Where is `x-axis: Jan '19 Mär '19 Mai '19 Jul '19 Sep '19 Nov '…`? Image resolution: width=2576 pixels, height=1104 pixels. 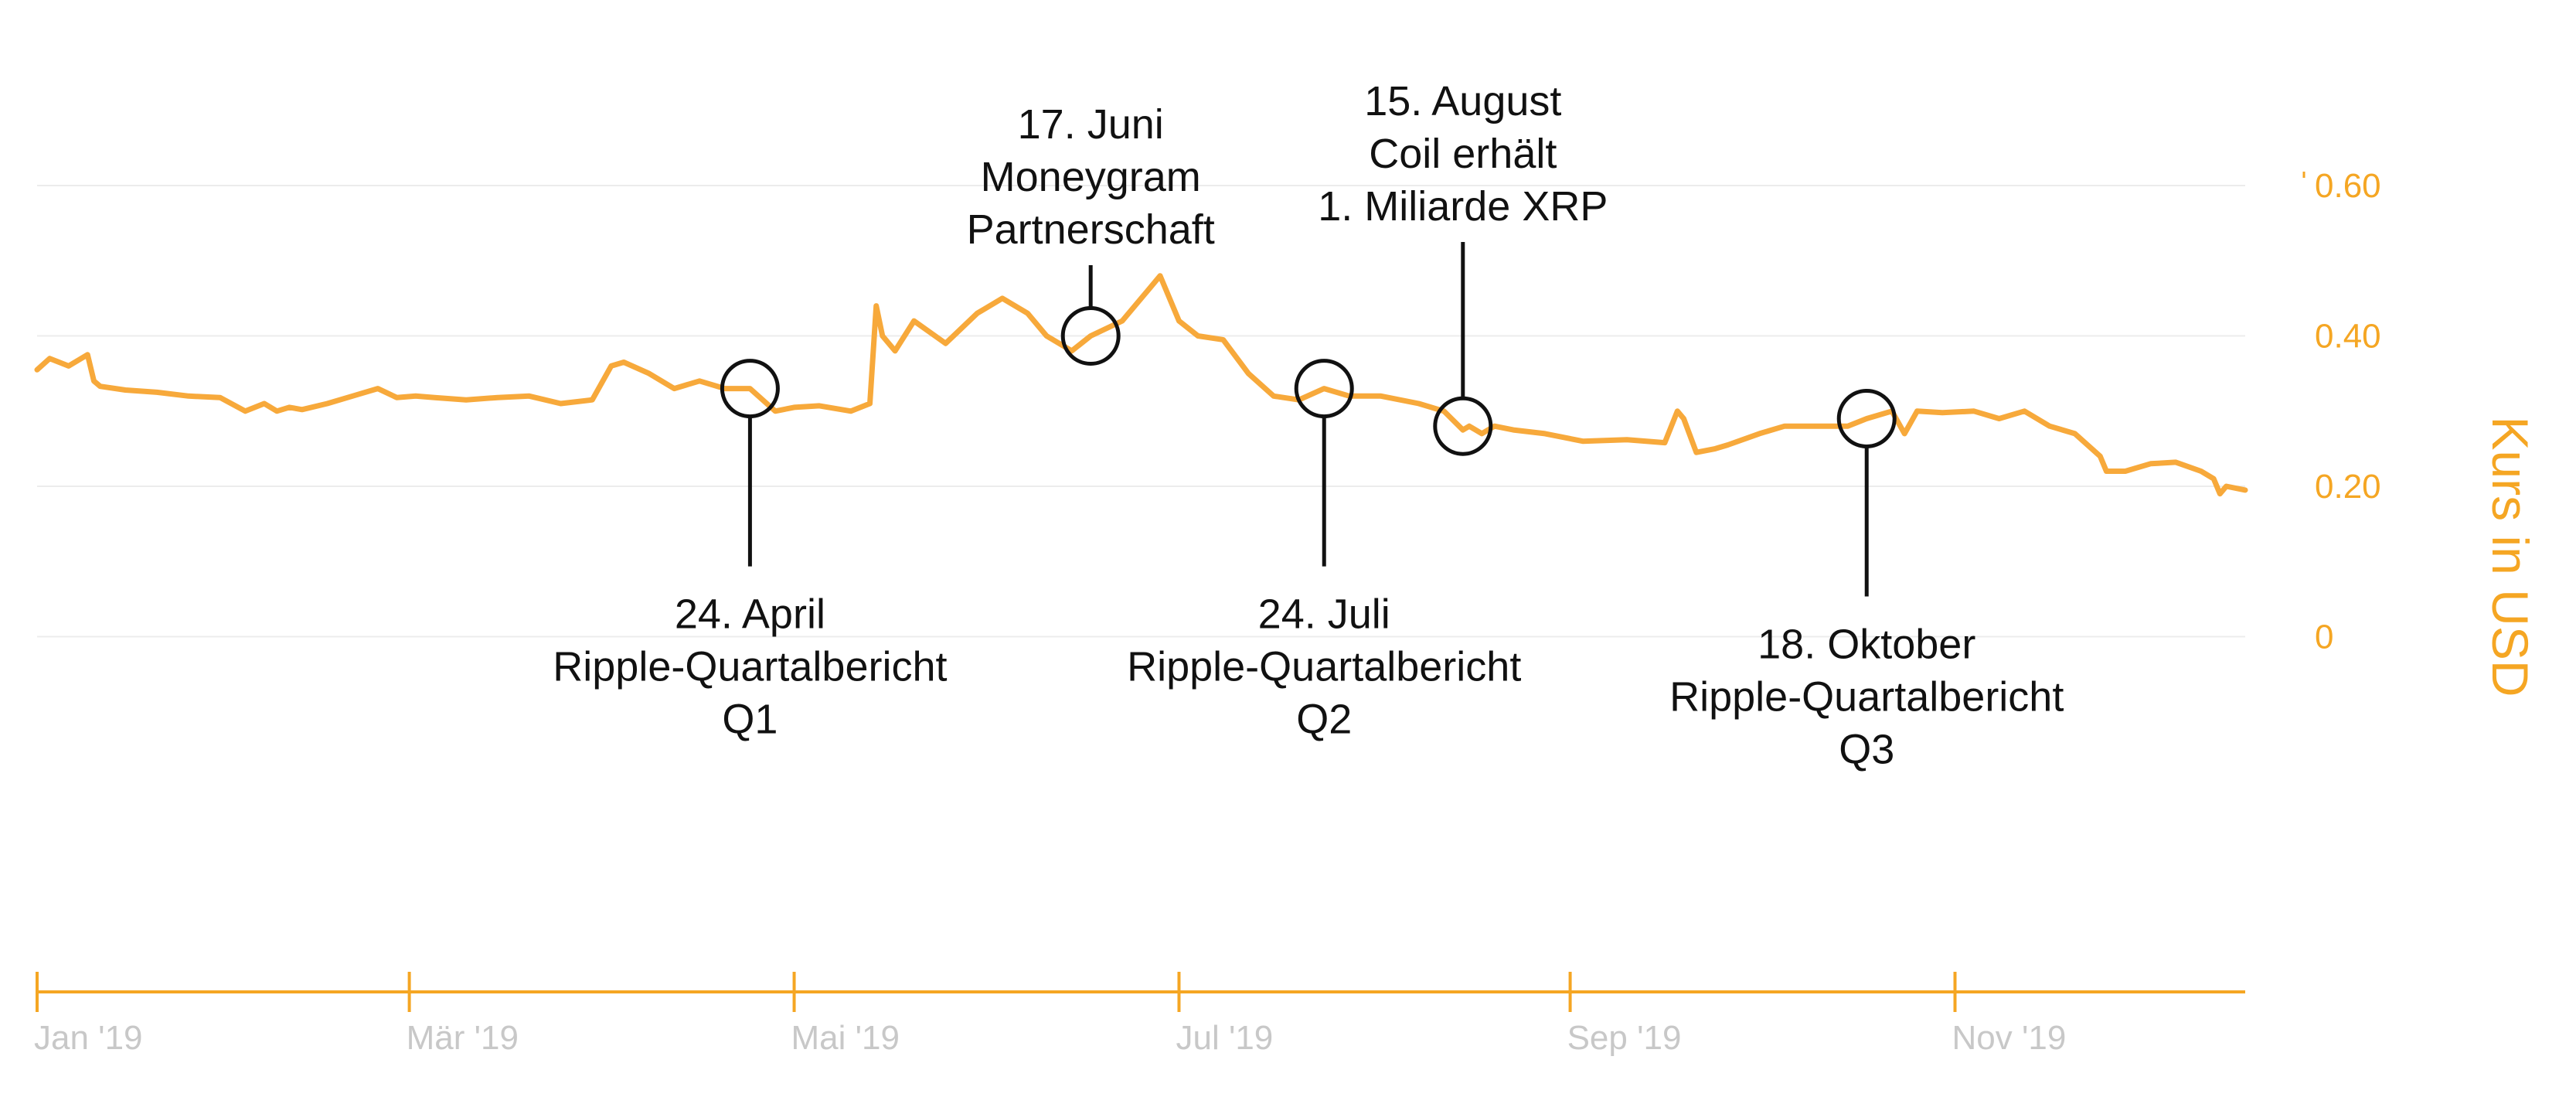
x-axis: Jan '19 Mär '19 Mai '19 Jul '19 Sep '19 Nov '… is located at coordinates (1139, 1015).